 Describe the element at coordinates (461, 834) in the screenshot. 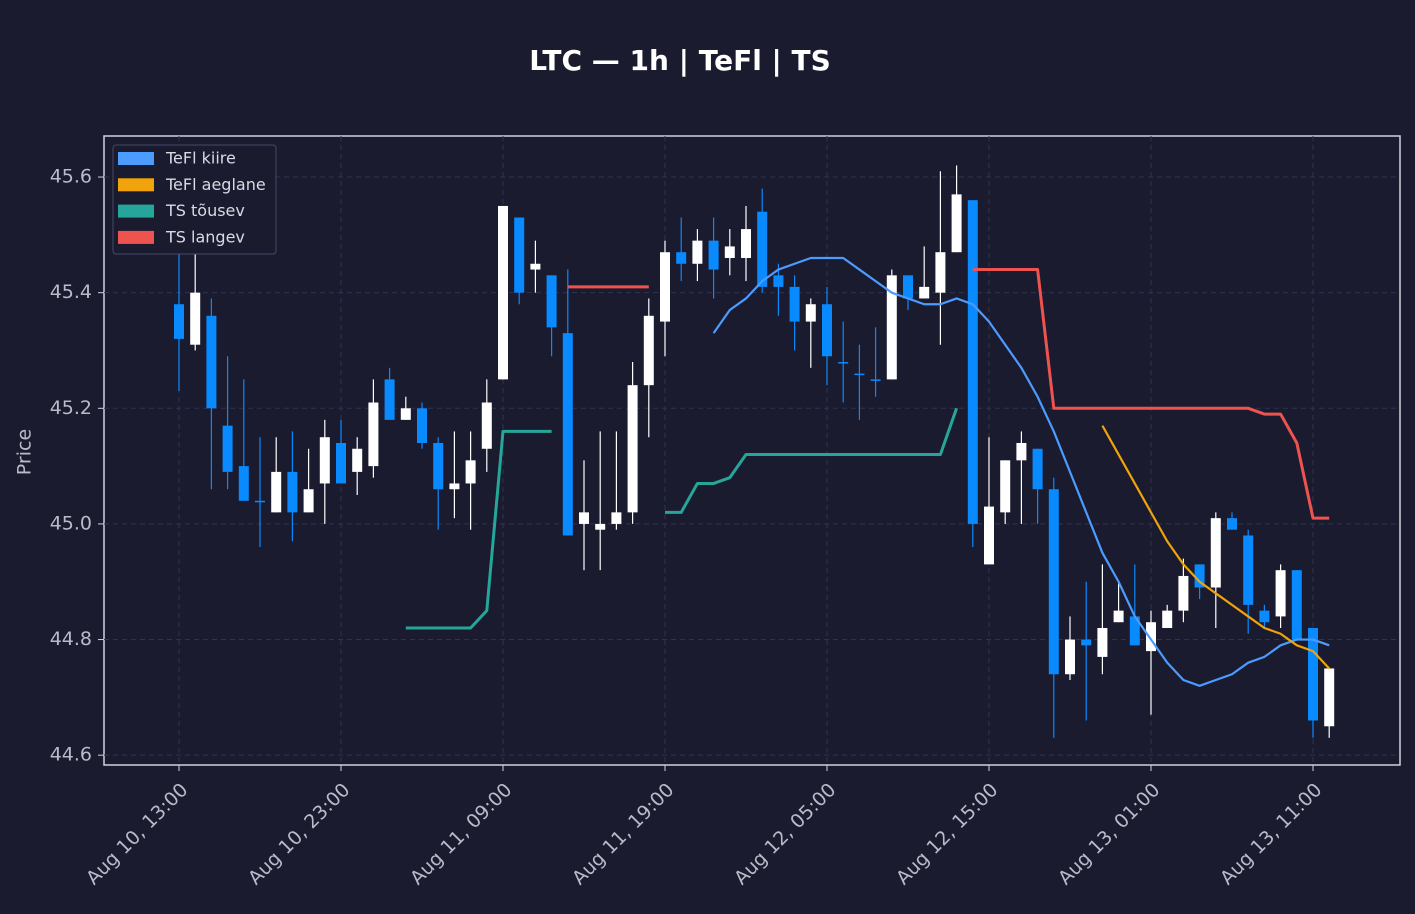

I see `x-tick-label: Aug 11, 09:00` at that location.